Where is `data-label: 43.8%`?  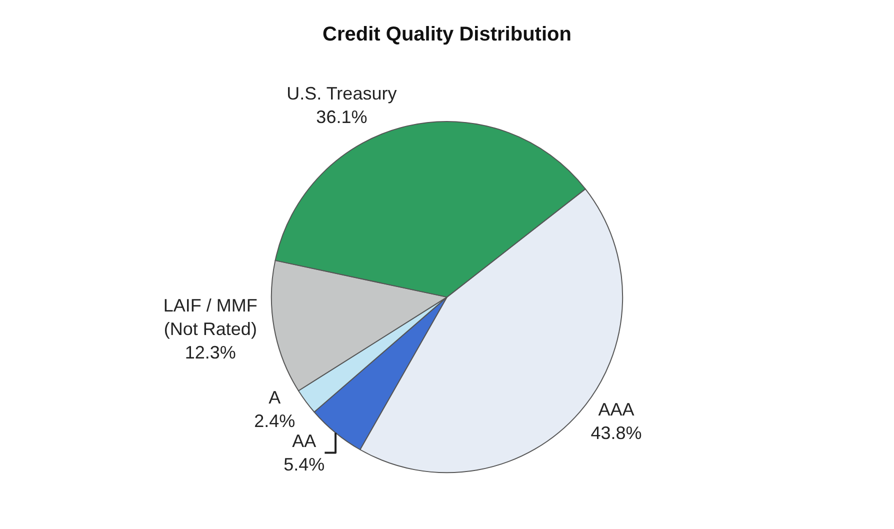
data-label: 43.8% is located at coordinates (616, 432).